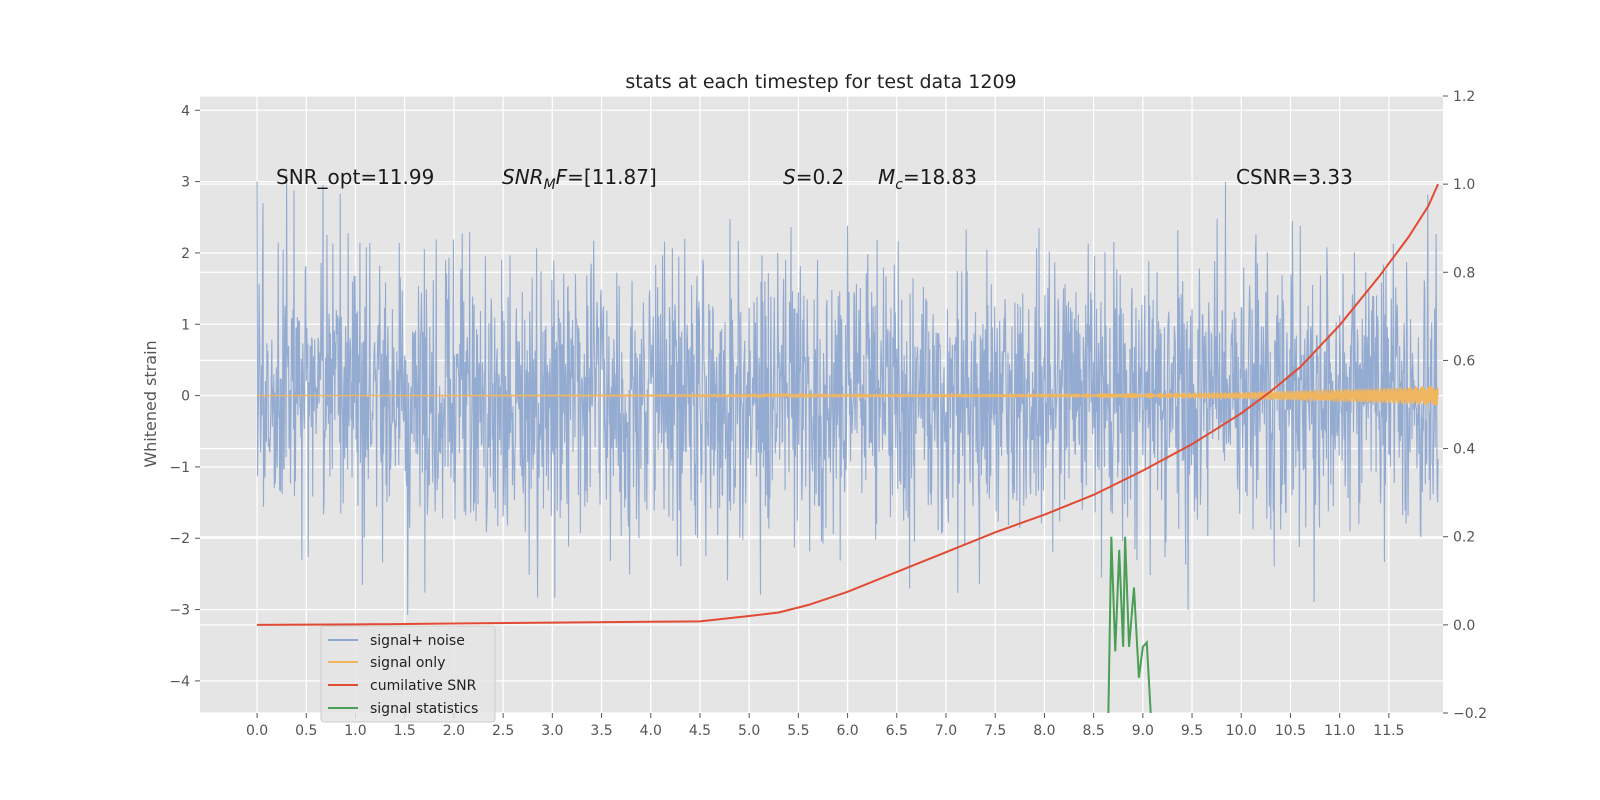 Image resolution: width=1600 pixels, height=800 pixels. Describe the element at coordinates (355, 177) in the screenshot. I see `annotation-snr-opt: SNR_opt=11.99` at that location.